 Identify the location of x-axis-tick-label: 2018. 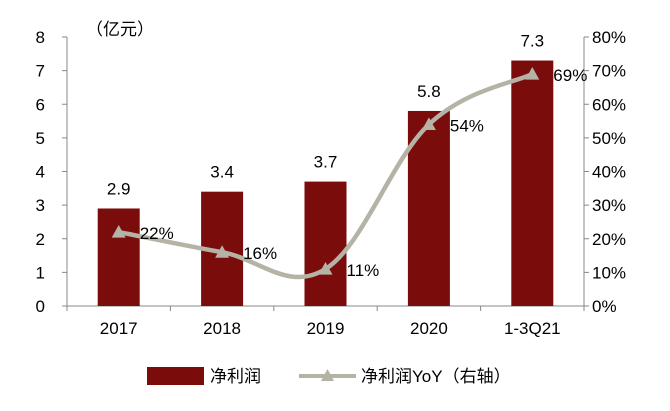
(222, 328).